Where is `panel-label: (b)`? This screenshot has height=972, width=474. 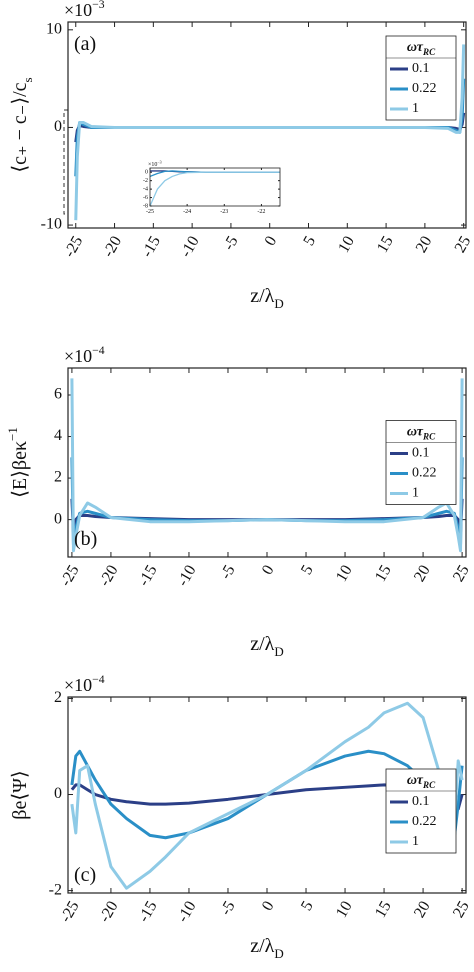 panel-label: (b) is located at coordinates (85, 539).